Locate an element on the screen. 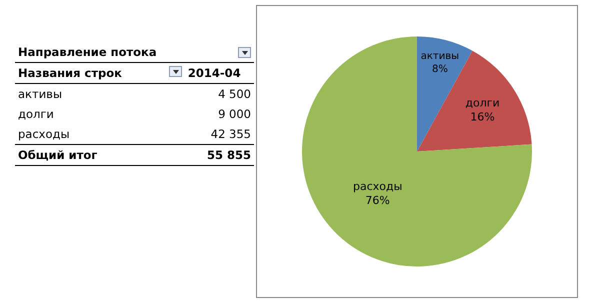 The width and height of the screenshot is (591, 301). category-label: расходы is located at coordinates (44, 134).